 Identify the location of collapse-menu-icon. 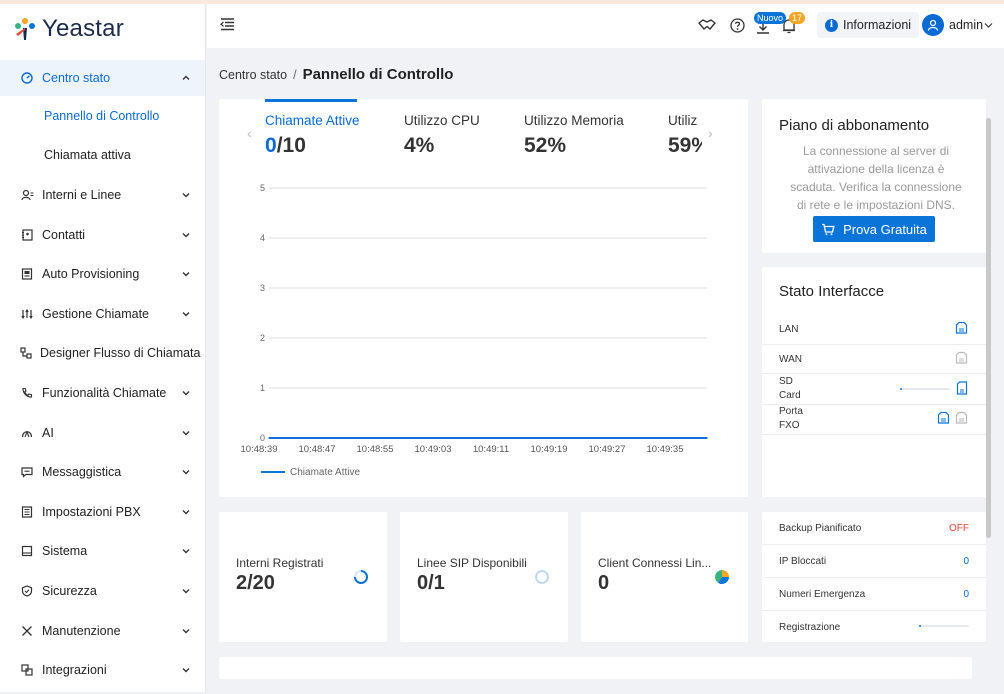
(228, 24).